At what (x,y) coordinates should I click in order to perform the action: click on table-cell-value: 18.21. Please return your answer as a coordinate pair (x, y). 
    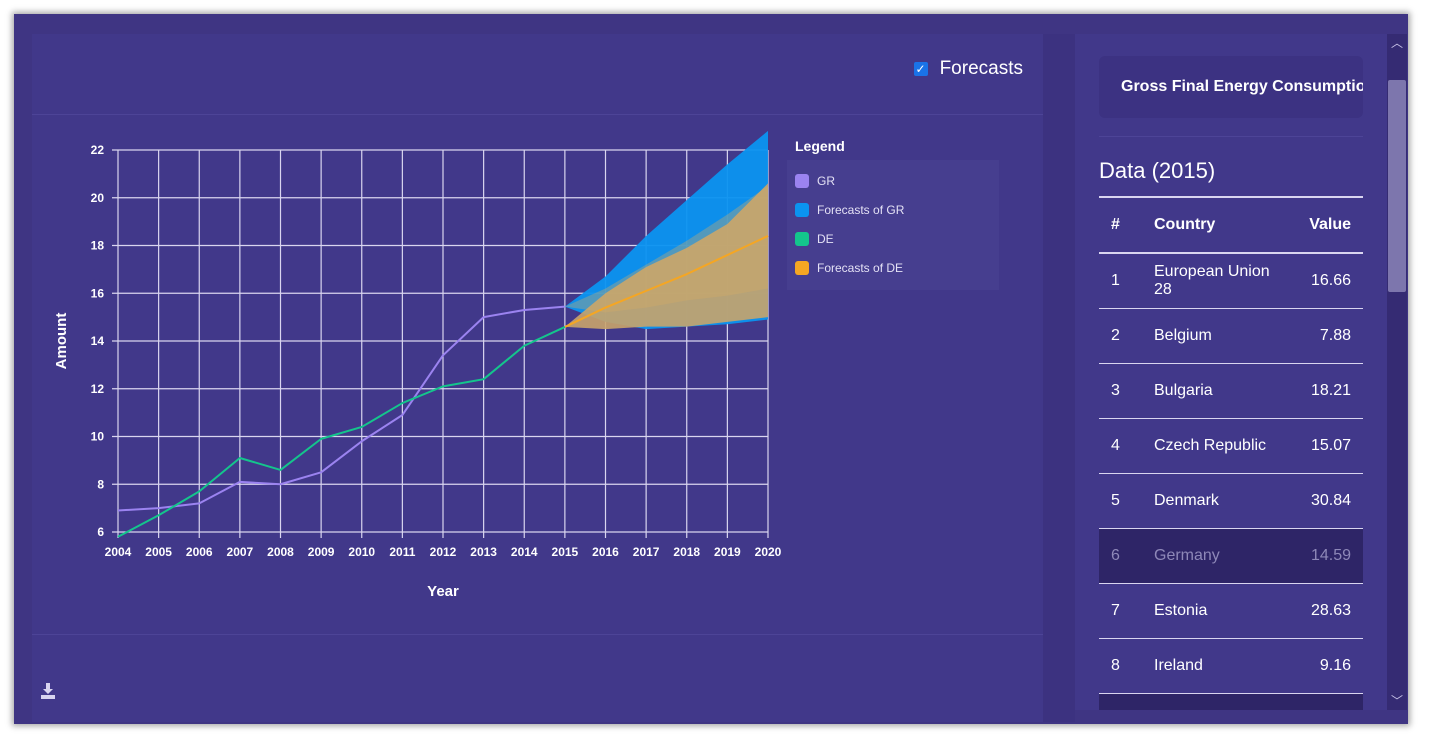
    Looking at the image, I should click on (1324, 391).